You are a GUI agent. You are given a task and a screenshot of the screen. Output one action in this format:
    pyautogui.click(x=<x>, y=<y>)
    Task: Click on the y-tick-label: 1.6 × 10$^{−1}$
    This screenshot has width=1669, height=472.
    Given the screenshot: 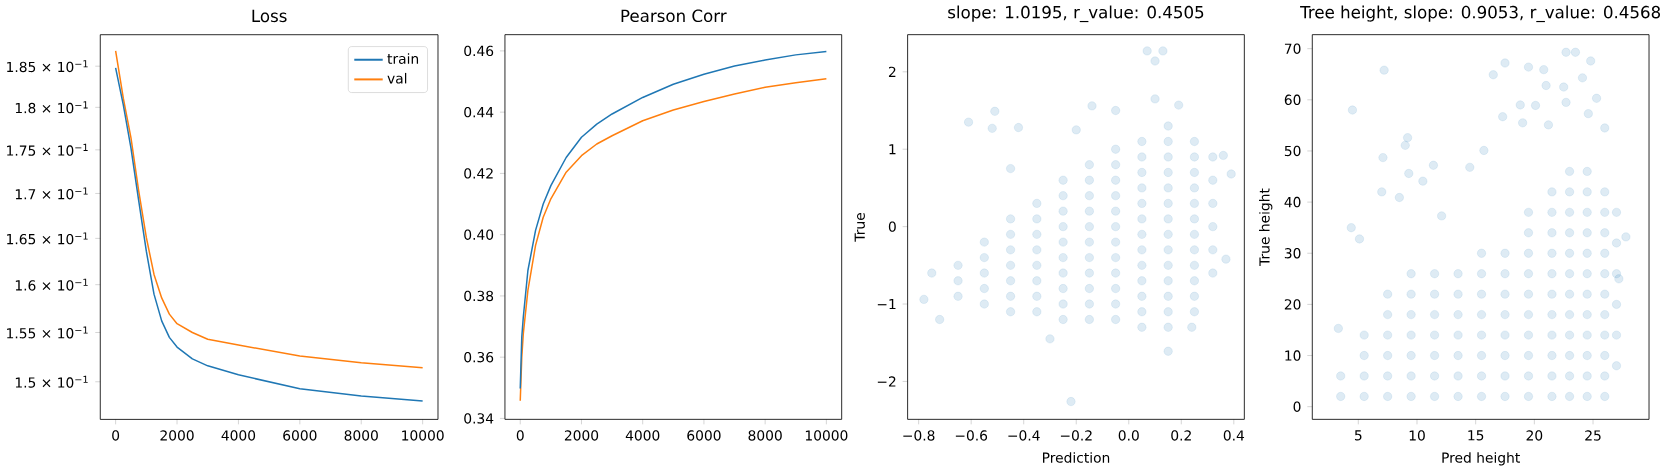 What is the action you would take?
    pyautogui.click(x=51, y=284)
    